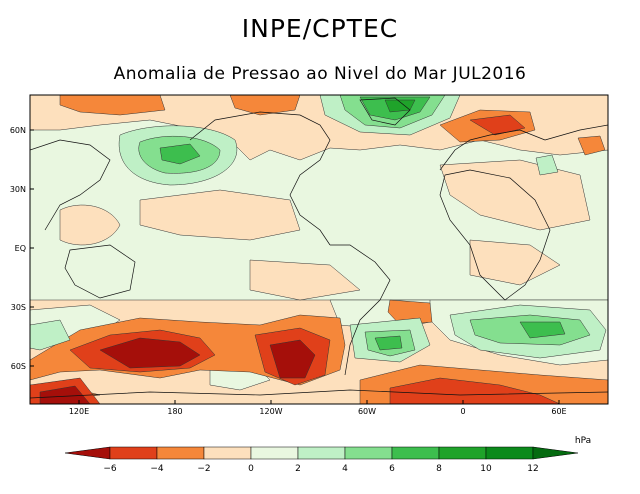 This screenshot has width=640, height=494. I want to click on colorbar-label: −6, so click(110, 469).